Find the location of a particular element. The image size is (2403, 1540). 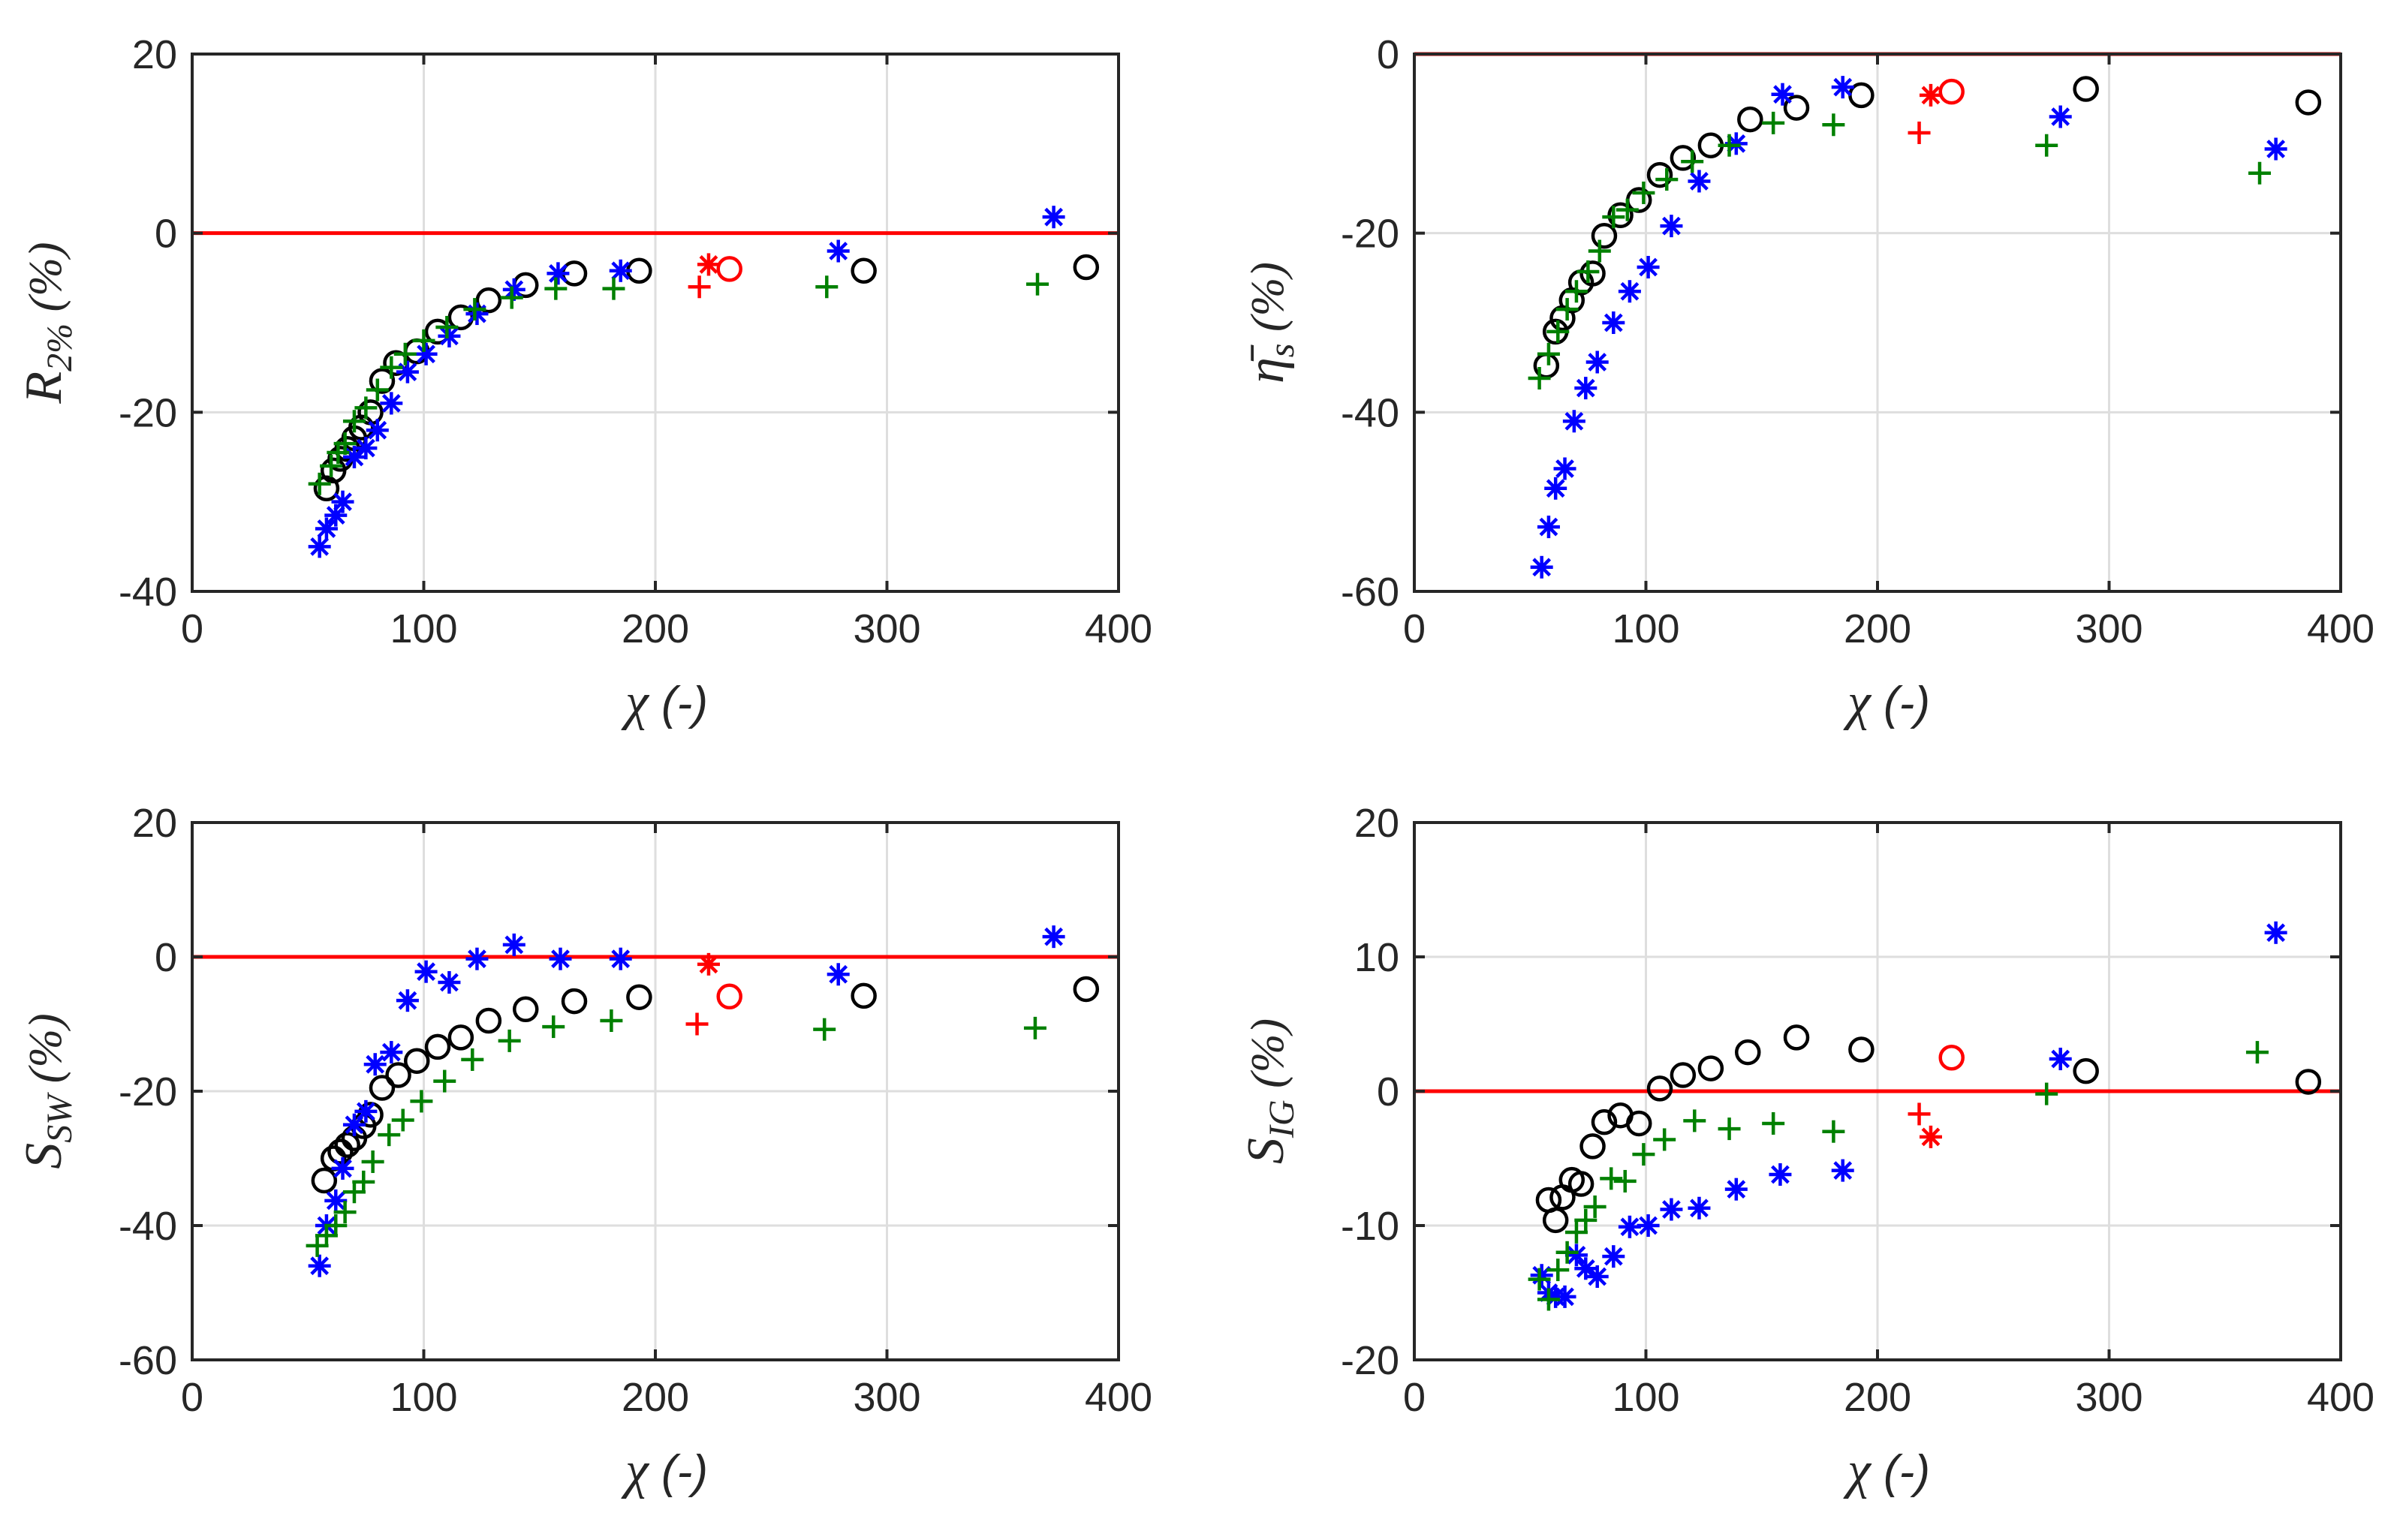

series-red-plus is located at coordinates (1919, 1114).